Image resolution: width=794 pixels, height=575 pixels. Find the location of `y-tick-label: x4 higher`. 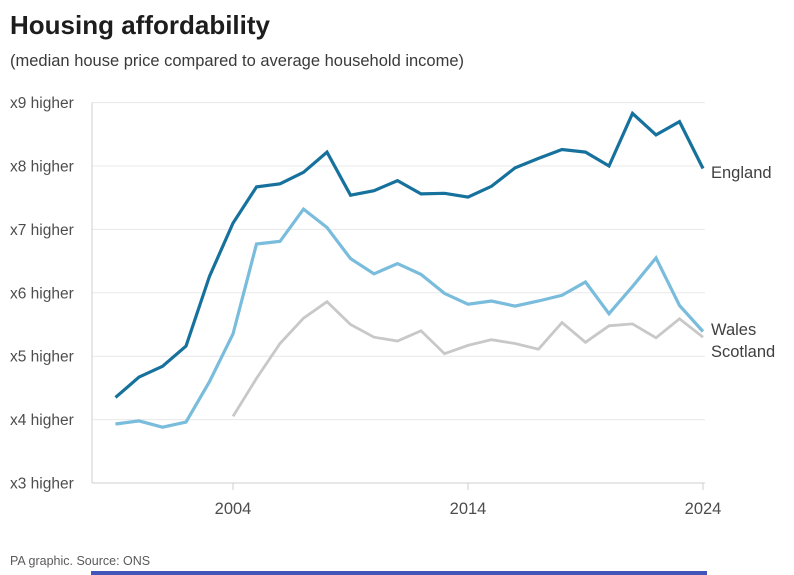

y-tick-label: x4 higher is located at coordinates (42, 420).